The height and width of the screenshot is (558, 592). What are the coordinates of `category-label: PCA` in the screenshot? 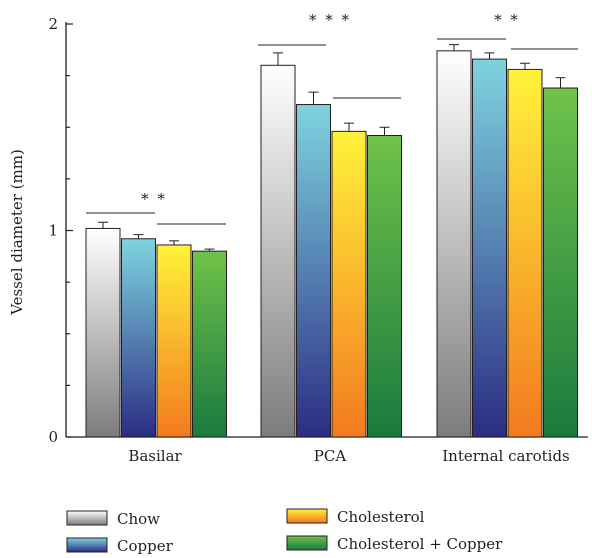 It's located at (330, 456).